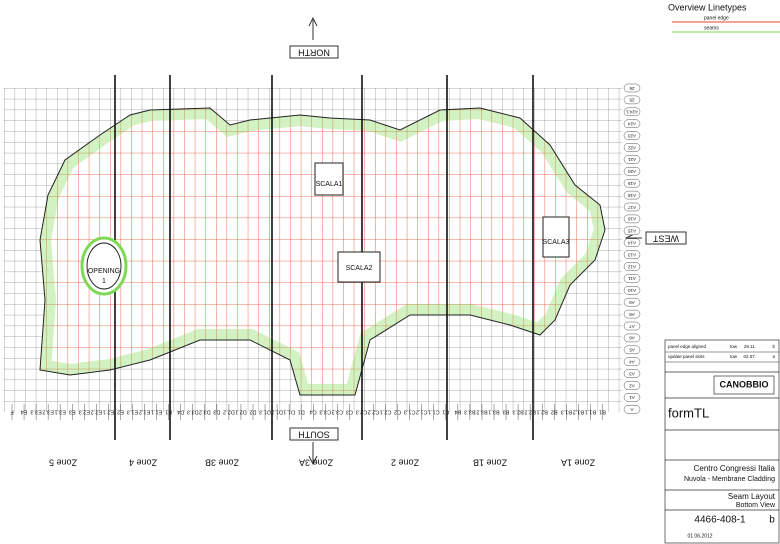 This screenshot has height=544, width=780. I want to click on axis-label: A22, so click(632, 147).